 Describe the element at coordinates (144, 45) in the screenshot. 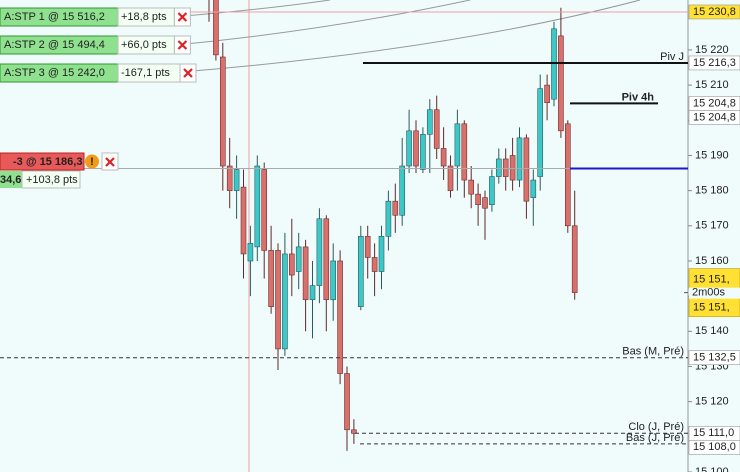

I see `order-pnl: +66,0 pts` at that location.